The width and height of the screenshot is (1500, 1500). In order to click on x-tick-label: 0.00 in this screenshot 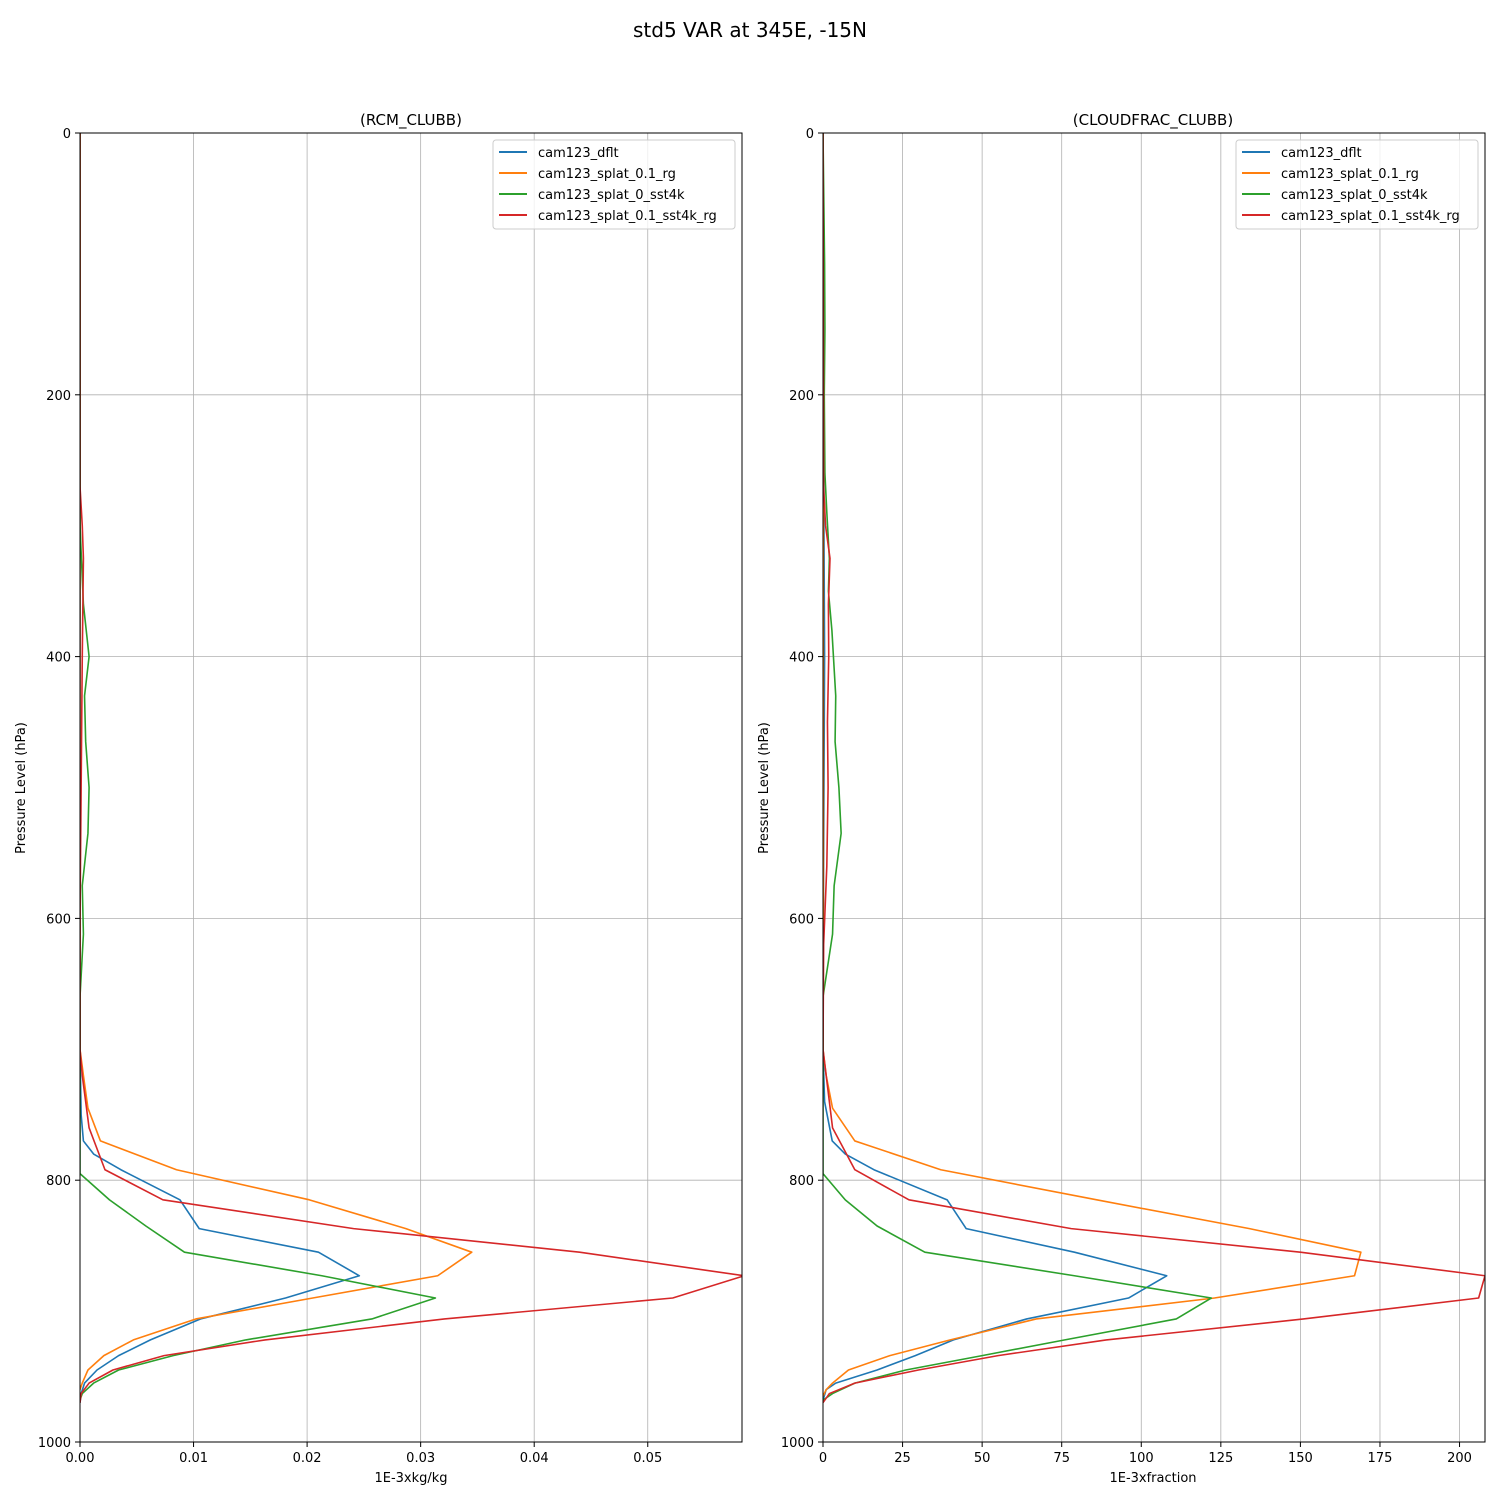, I will do `click(80, 1458)`.